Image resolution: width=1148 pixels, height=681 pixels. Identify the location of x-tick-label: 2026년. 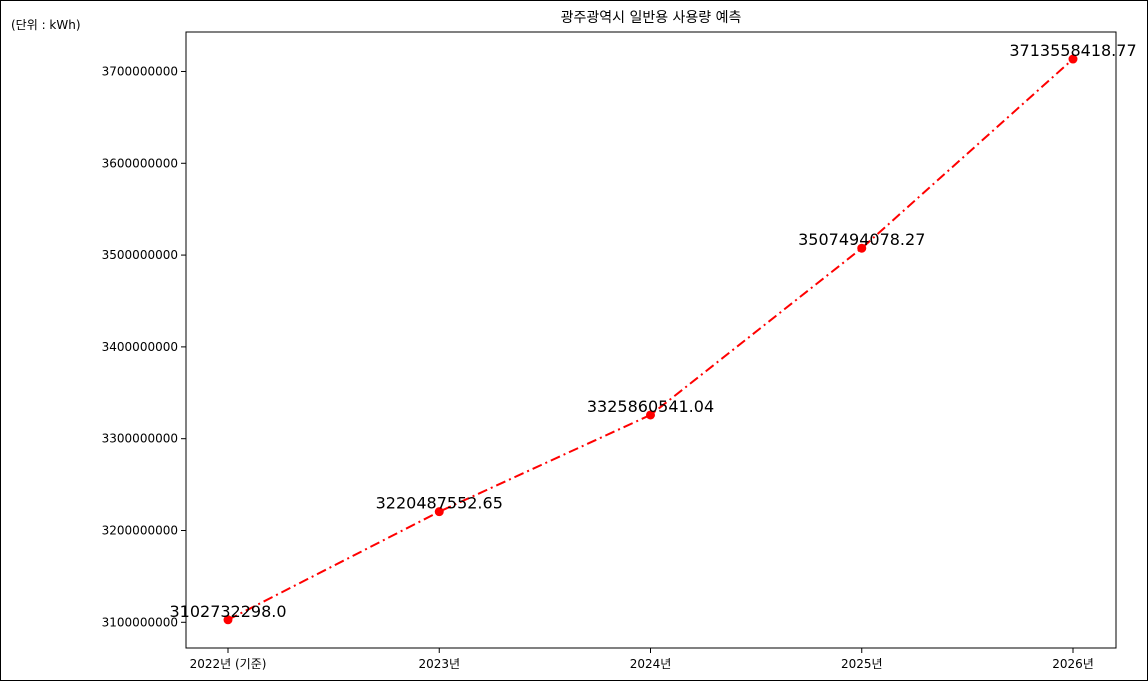
(1073, 664).